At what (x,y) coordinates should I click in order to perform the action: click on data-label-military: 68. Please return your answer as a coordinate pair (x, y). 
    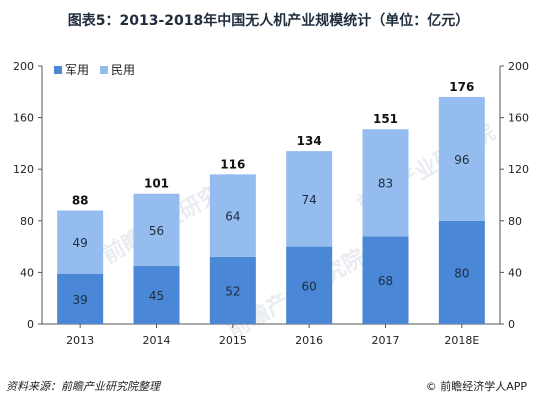
    Looking at the image, I should click on (385, 281).